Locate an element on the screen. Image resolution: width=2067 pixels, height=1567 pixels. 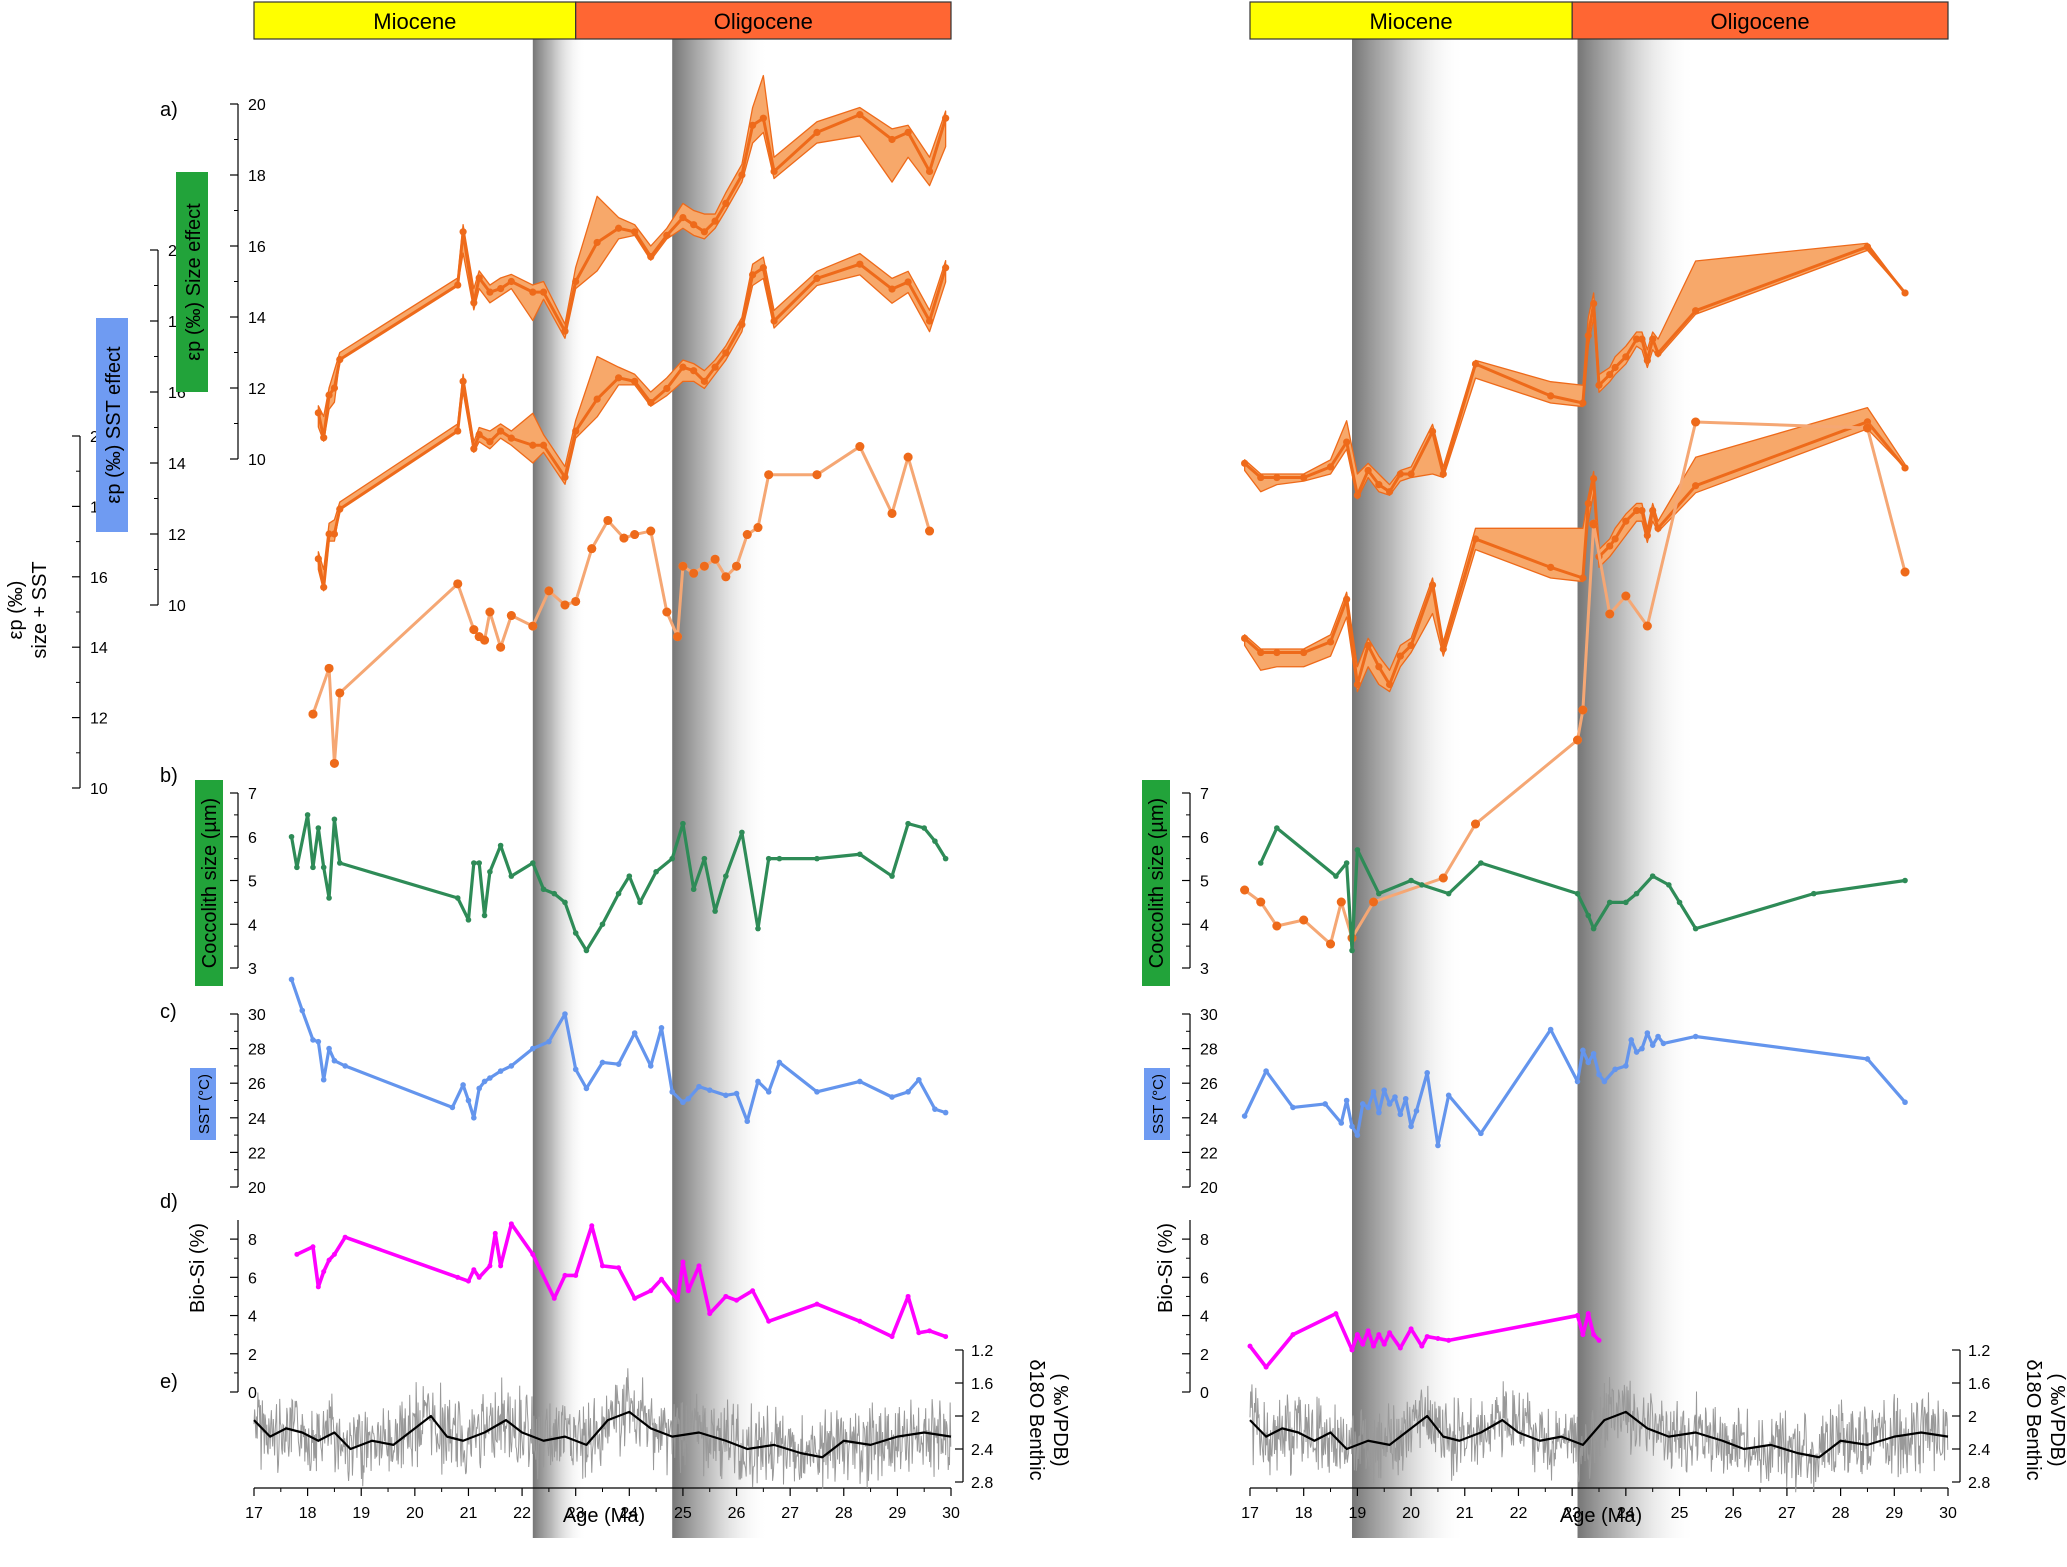
right-sst-y-tick-label-22: 22 is located at coordinates (1209, 1153).